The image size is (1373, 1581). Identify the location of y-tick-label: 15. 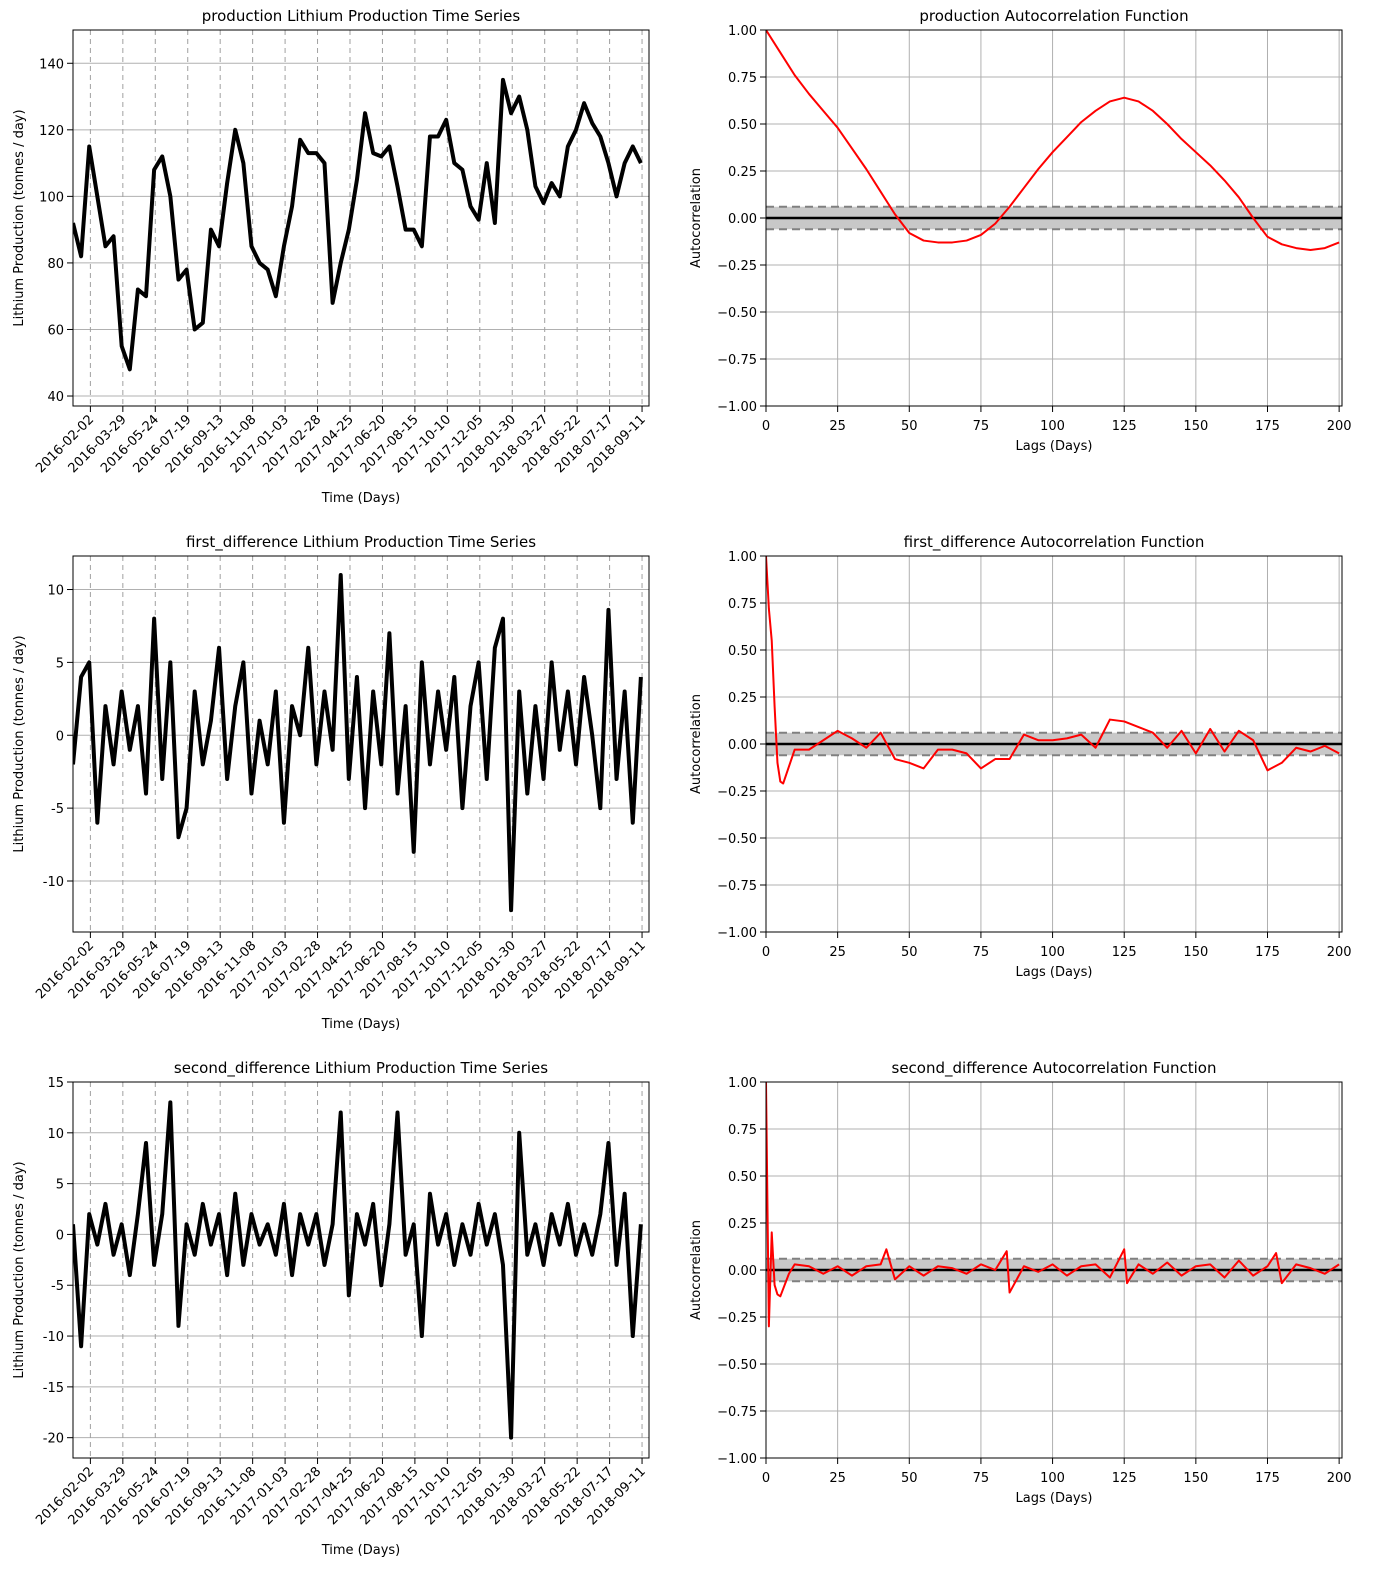
(55, 1083).